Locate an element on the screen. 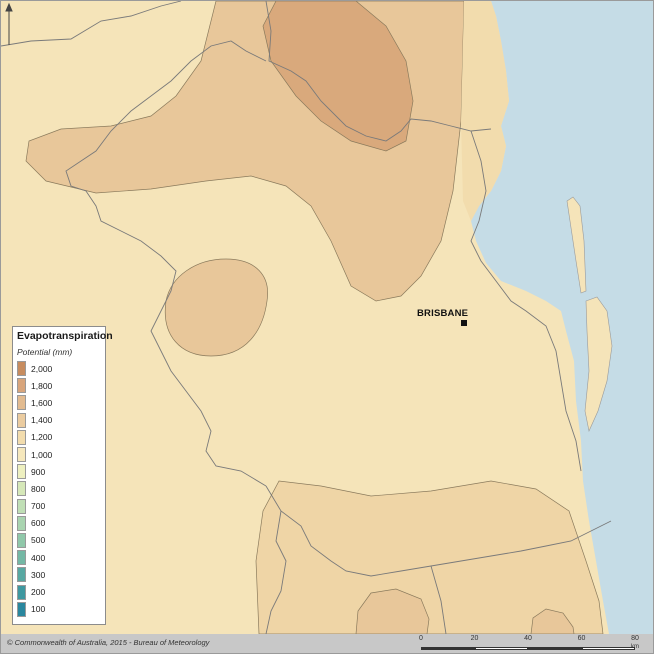 The image size is (654, 654). legend-label: 1,000 is located at coordinates (42, 454).